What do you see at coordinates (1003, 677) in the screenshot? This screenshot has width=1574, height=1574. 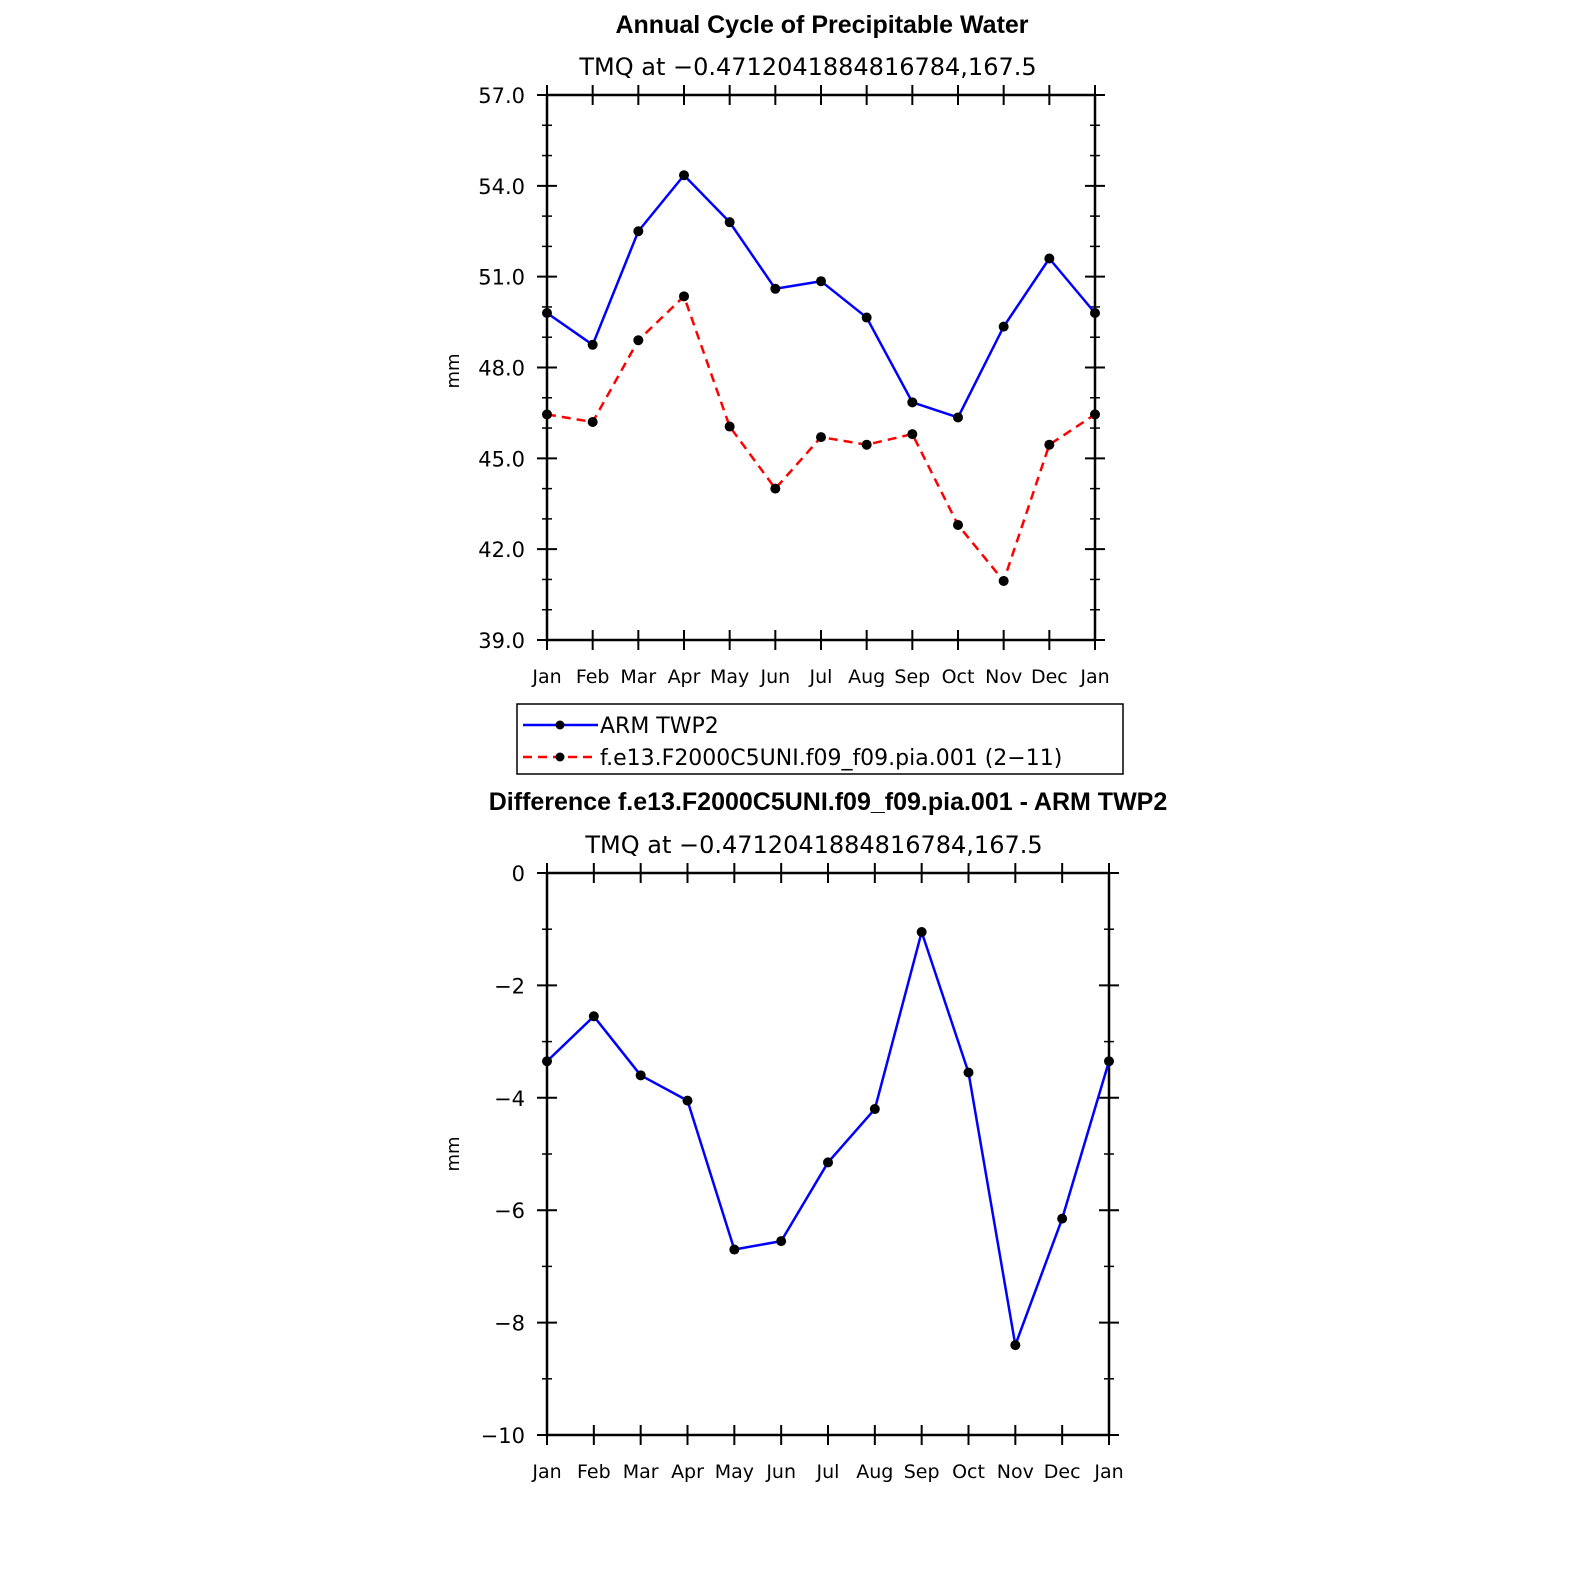 I see `chart0-xtick-label: Nov` at bounding box center [1003, 677].